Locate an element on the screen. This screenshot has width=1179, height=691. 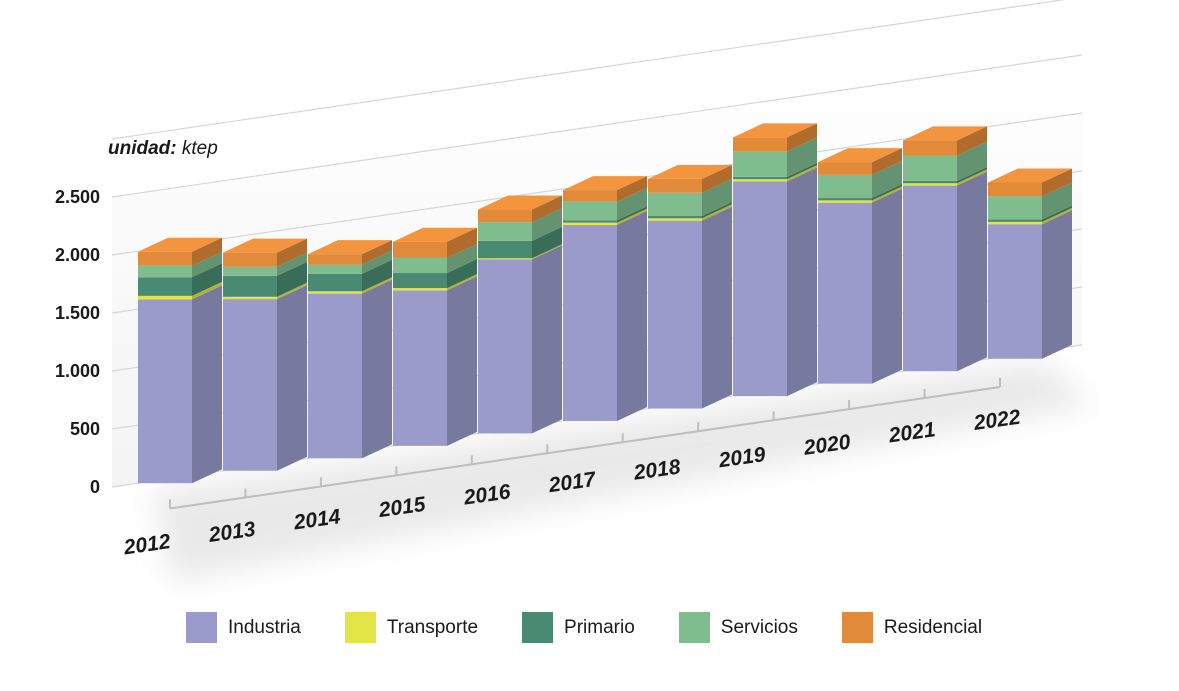
legend-label-servicios: Servicios is located at coordinates (759, 627).